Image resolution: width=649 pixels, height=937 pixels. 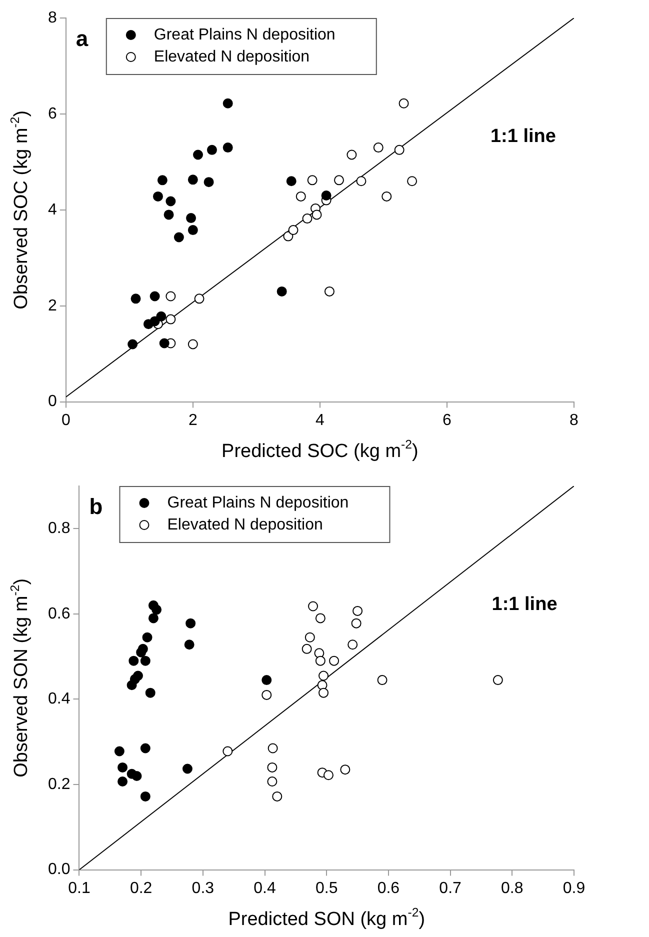 I want to click on annotation: b, so click(x=96, y=507).